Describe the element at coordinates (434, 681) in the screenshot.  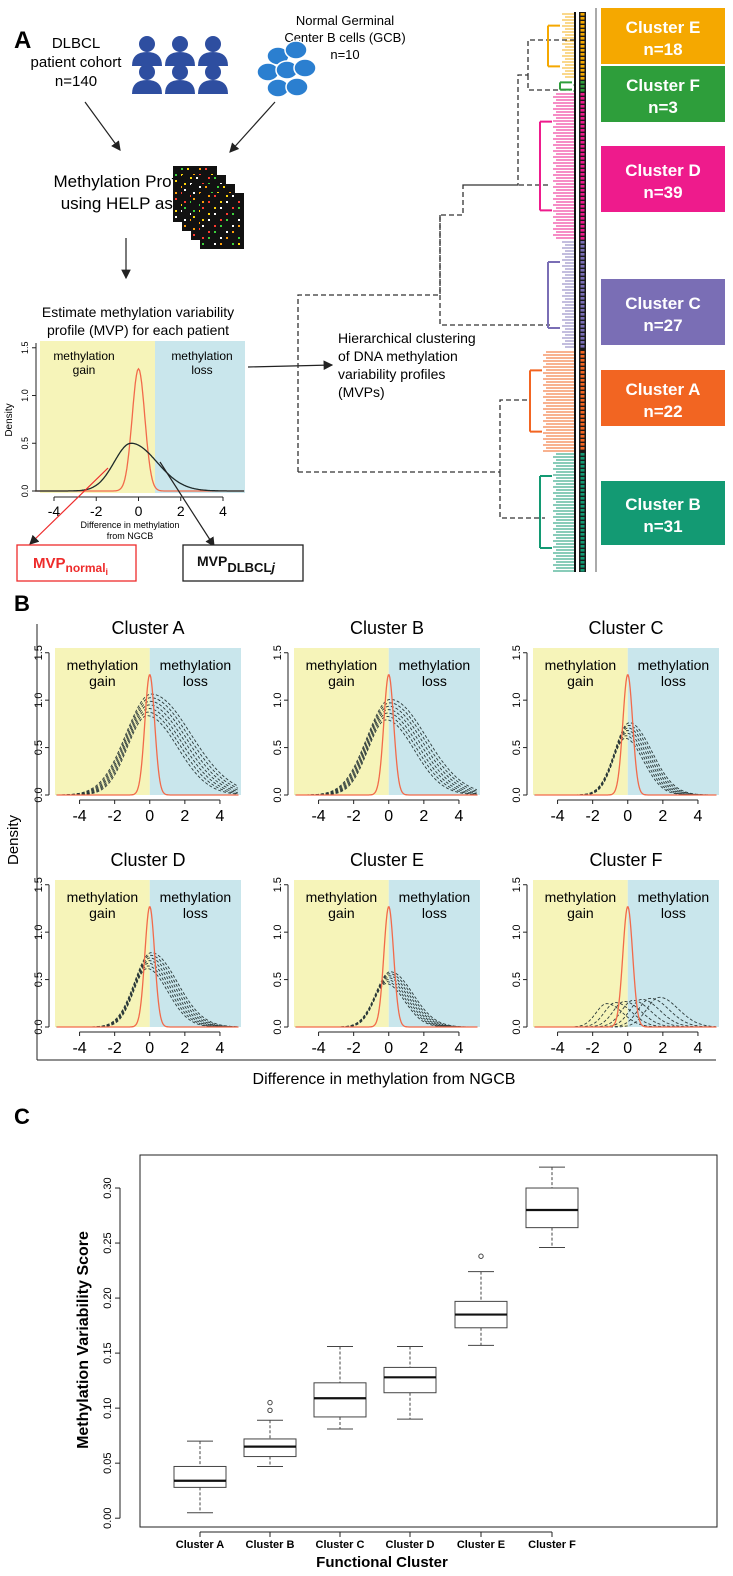
I see `b-loss-2: loss` at that location.